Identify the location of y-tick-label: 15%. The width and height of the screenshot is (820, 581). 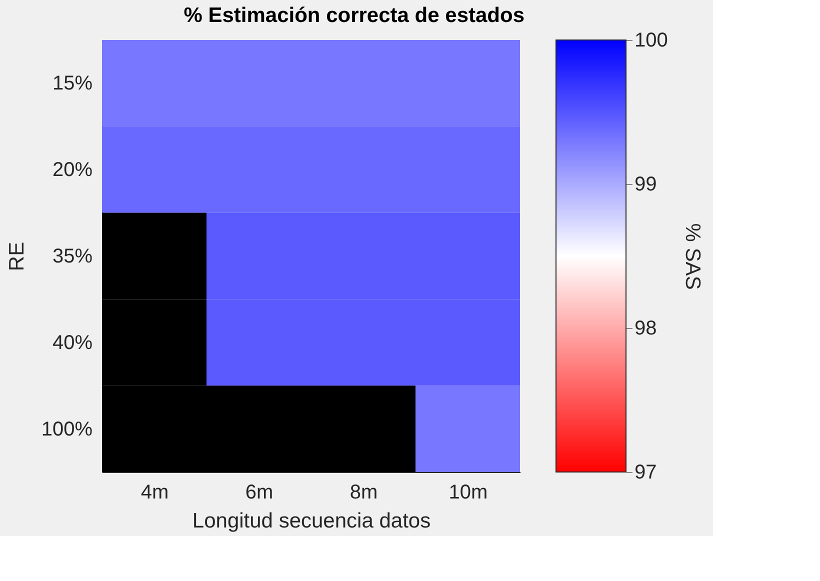
(72, 83).